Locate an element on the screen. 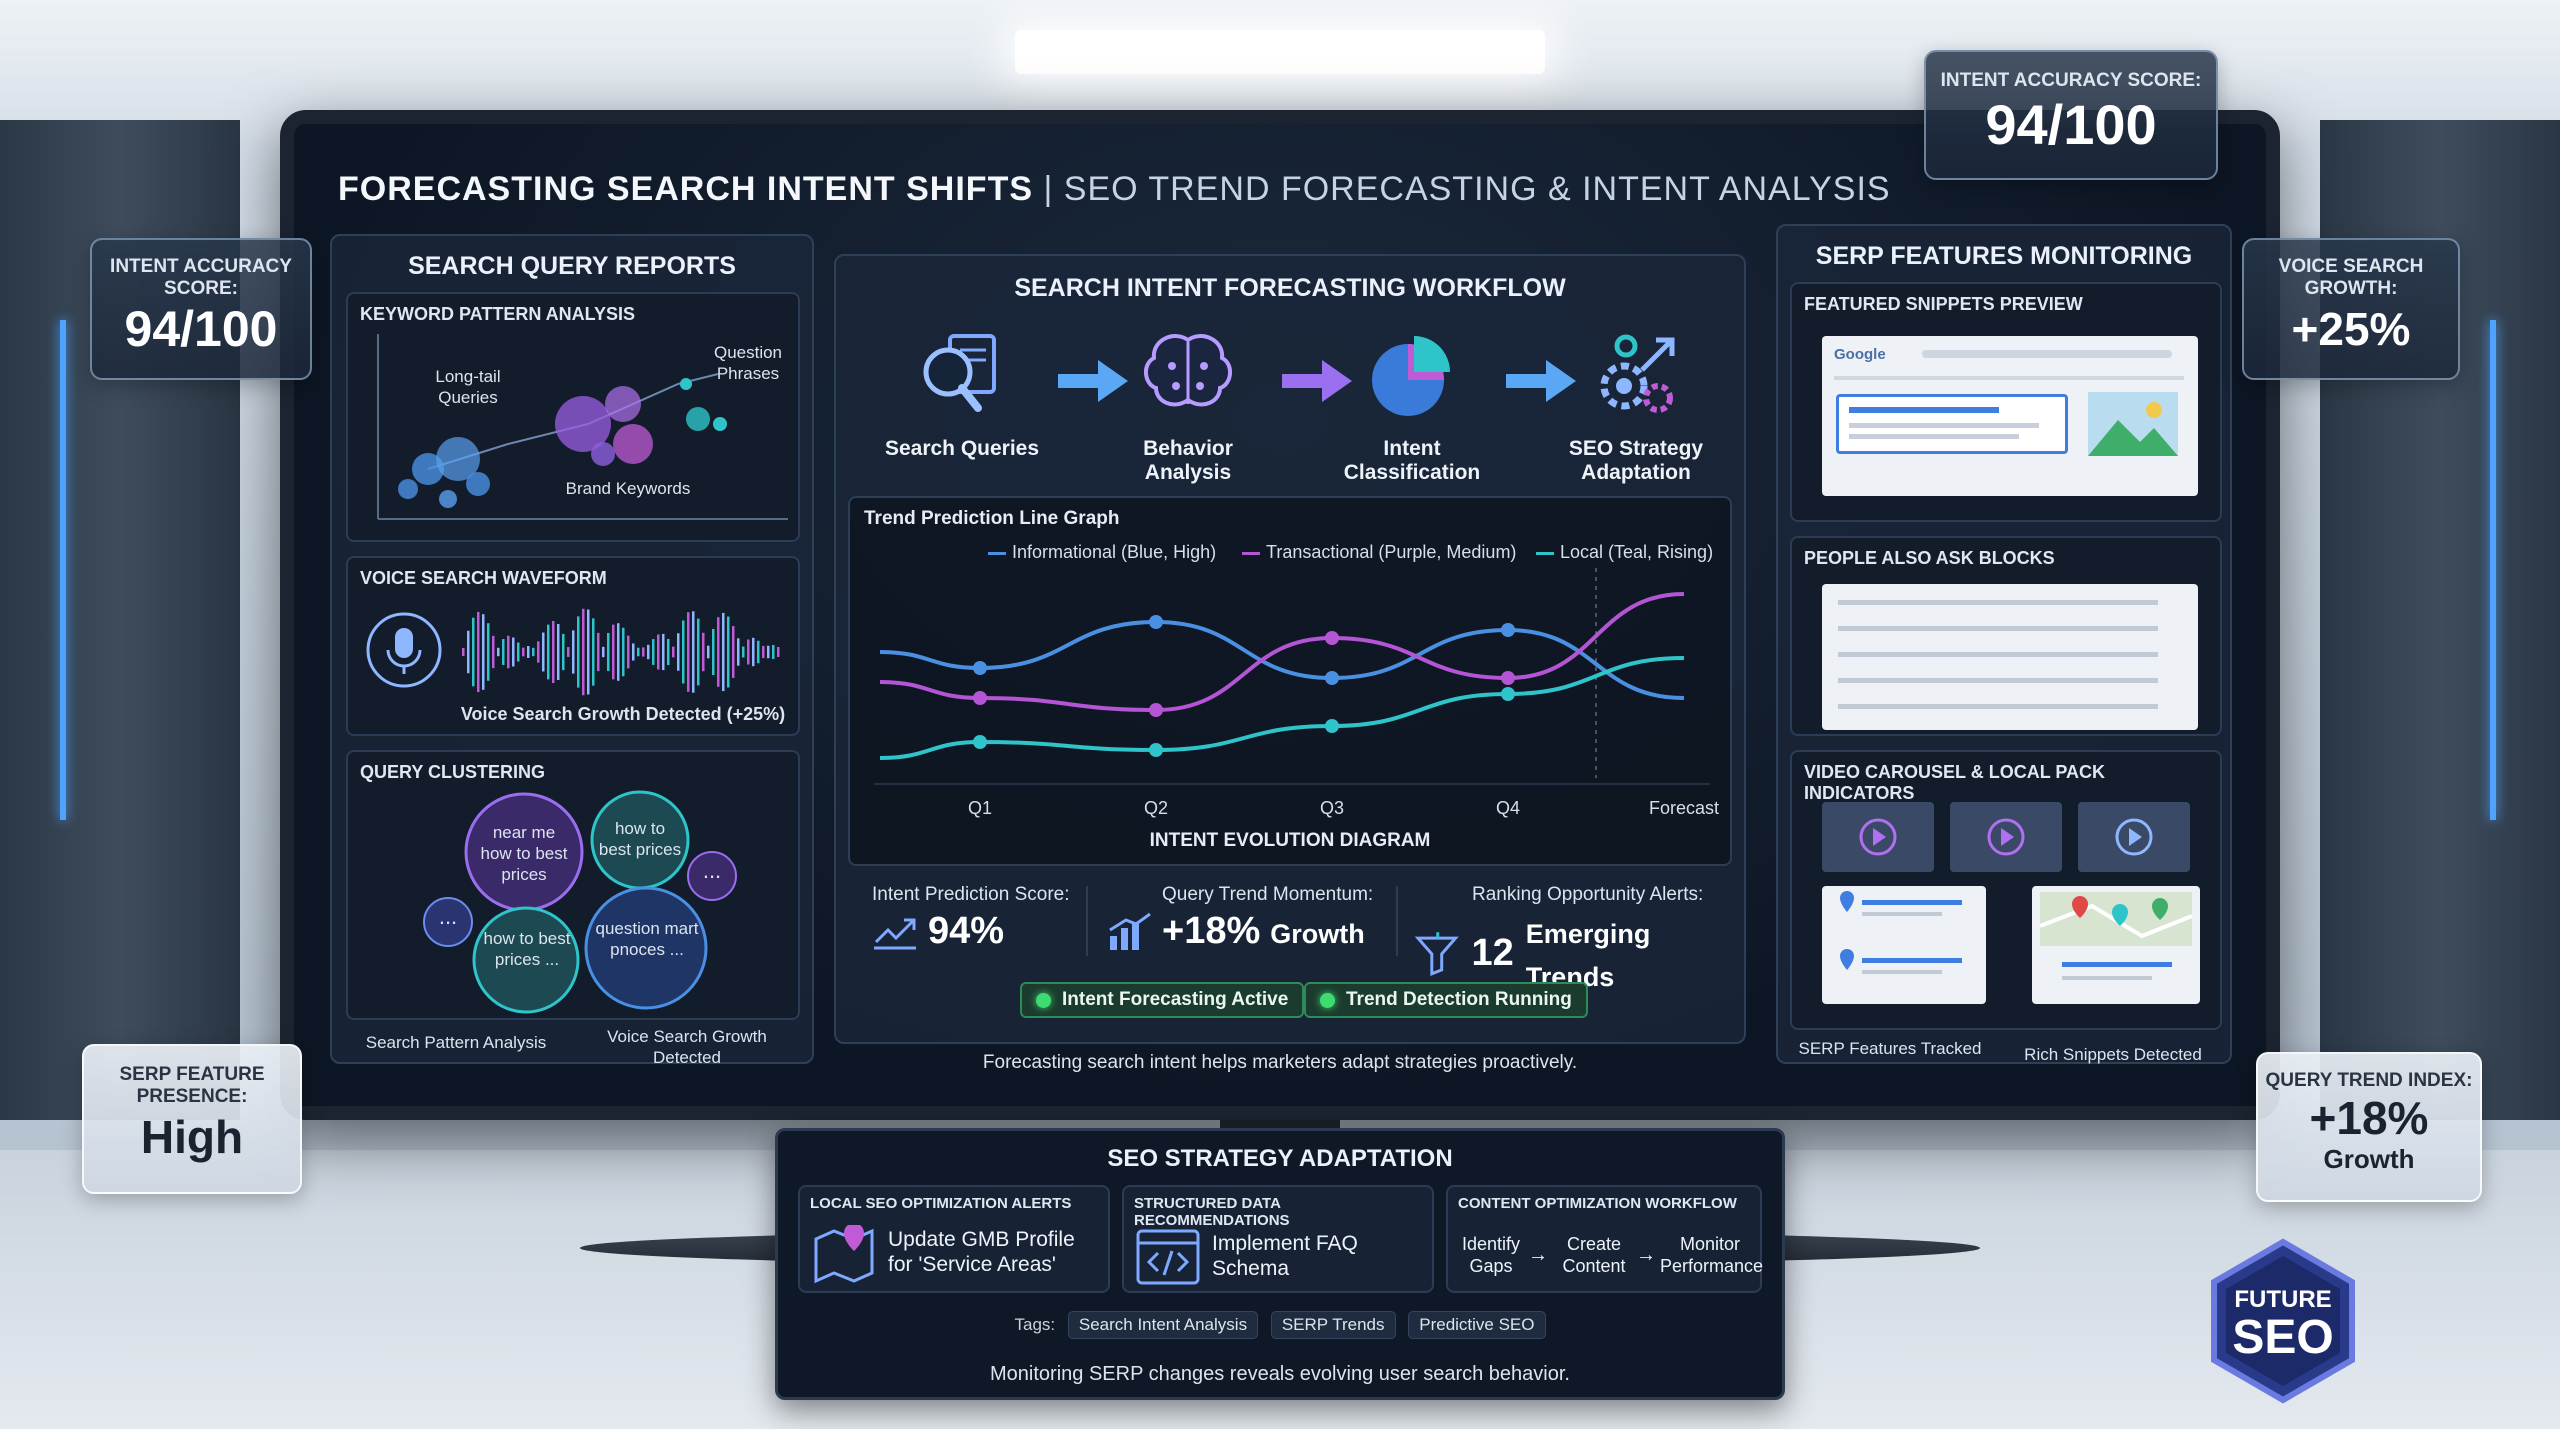  tags-label: Tags: is located at coordinates (1035, 1324).